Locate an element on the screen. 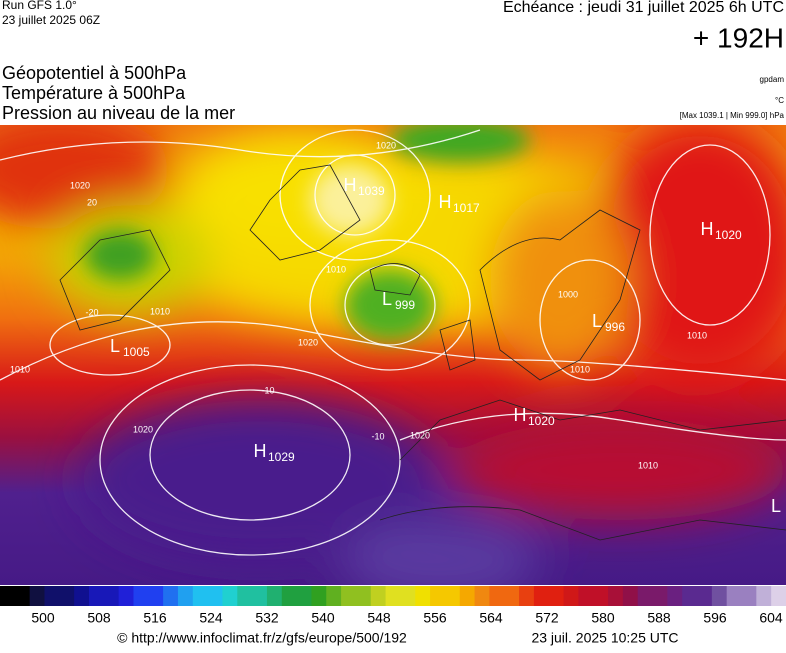  isobar-label: -20 is located at coordinates (91, 312).